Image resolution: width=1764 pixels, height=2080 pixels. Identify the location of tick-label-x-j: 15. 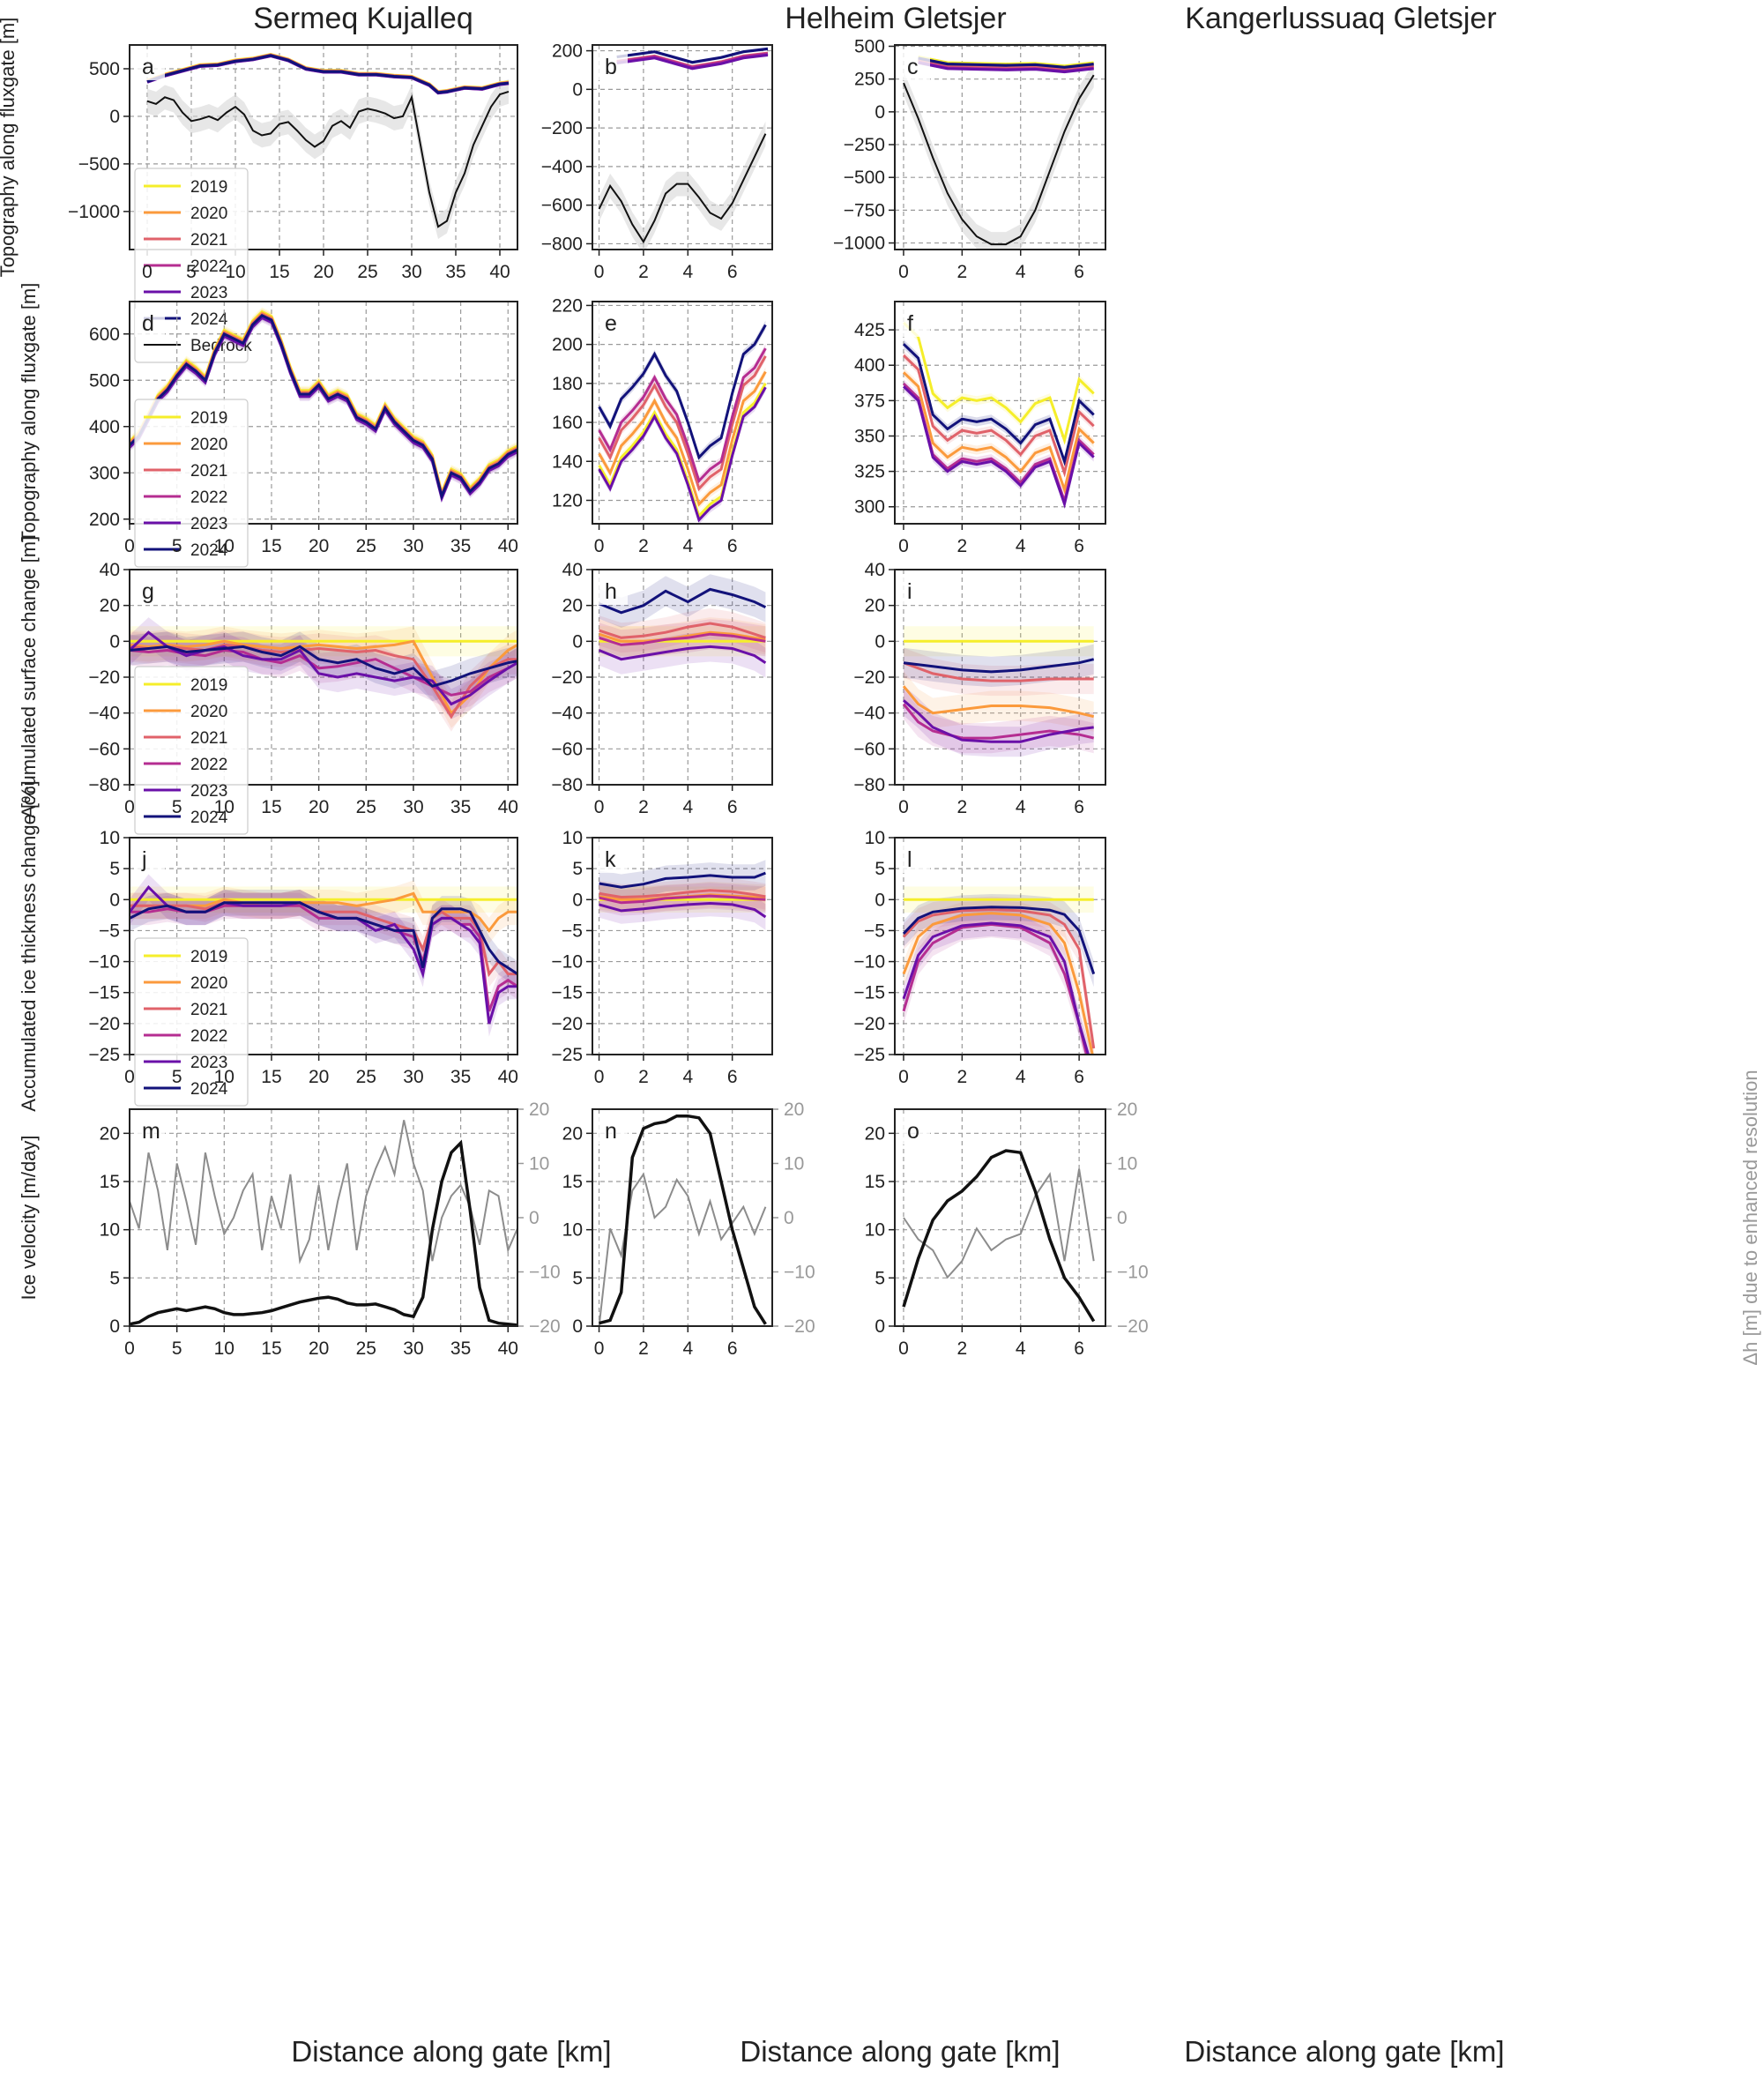
(271, 1077).